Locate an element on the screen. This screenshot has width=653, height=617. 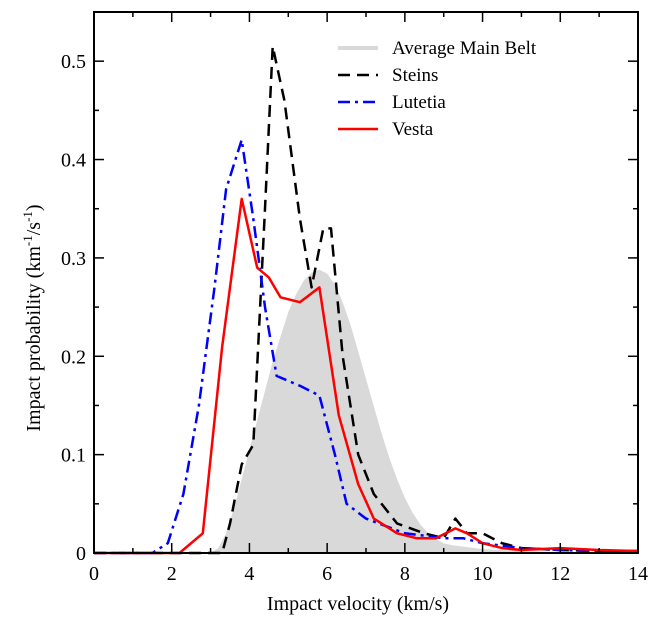
legend-label-3: Vesta is located at coordinates (413, 129).